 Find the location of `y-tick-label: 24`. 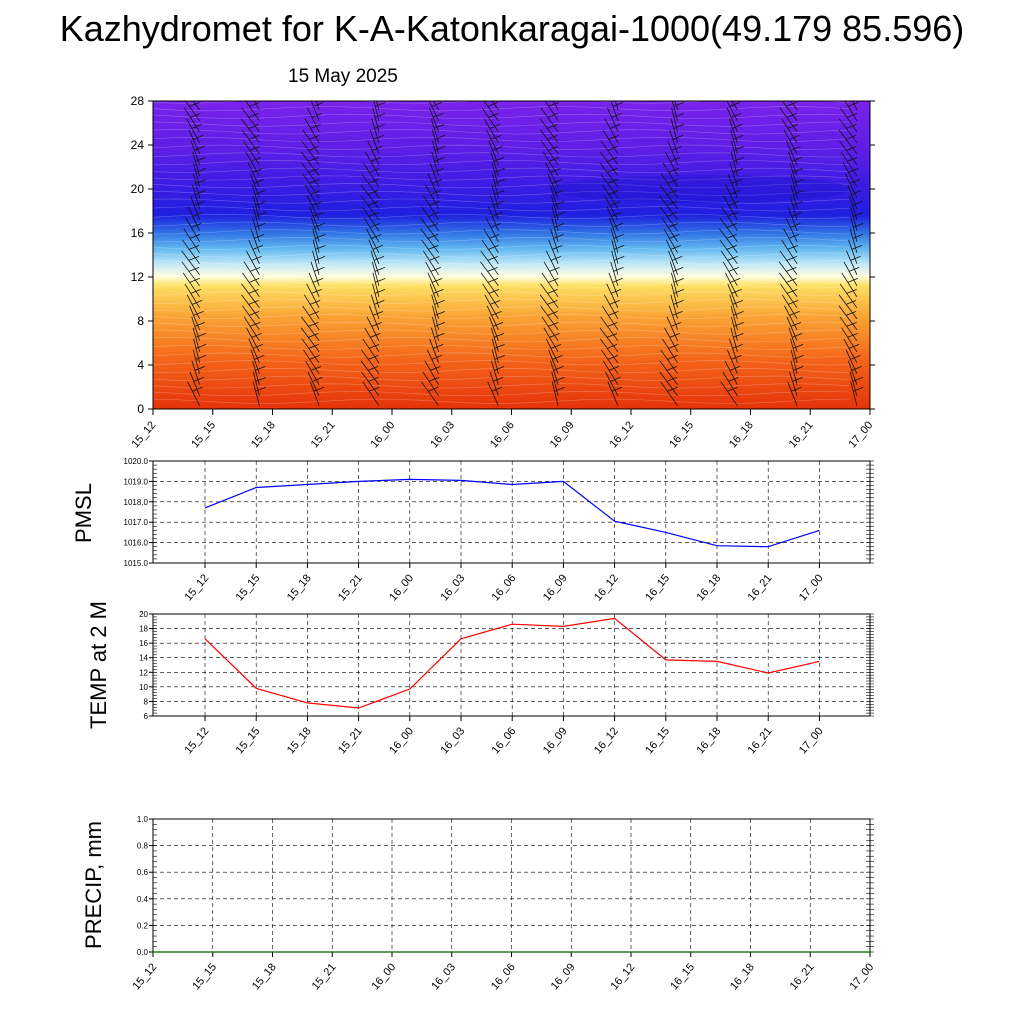

y-tick-label: 24 is located at coordinates (138, 145).